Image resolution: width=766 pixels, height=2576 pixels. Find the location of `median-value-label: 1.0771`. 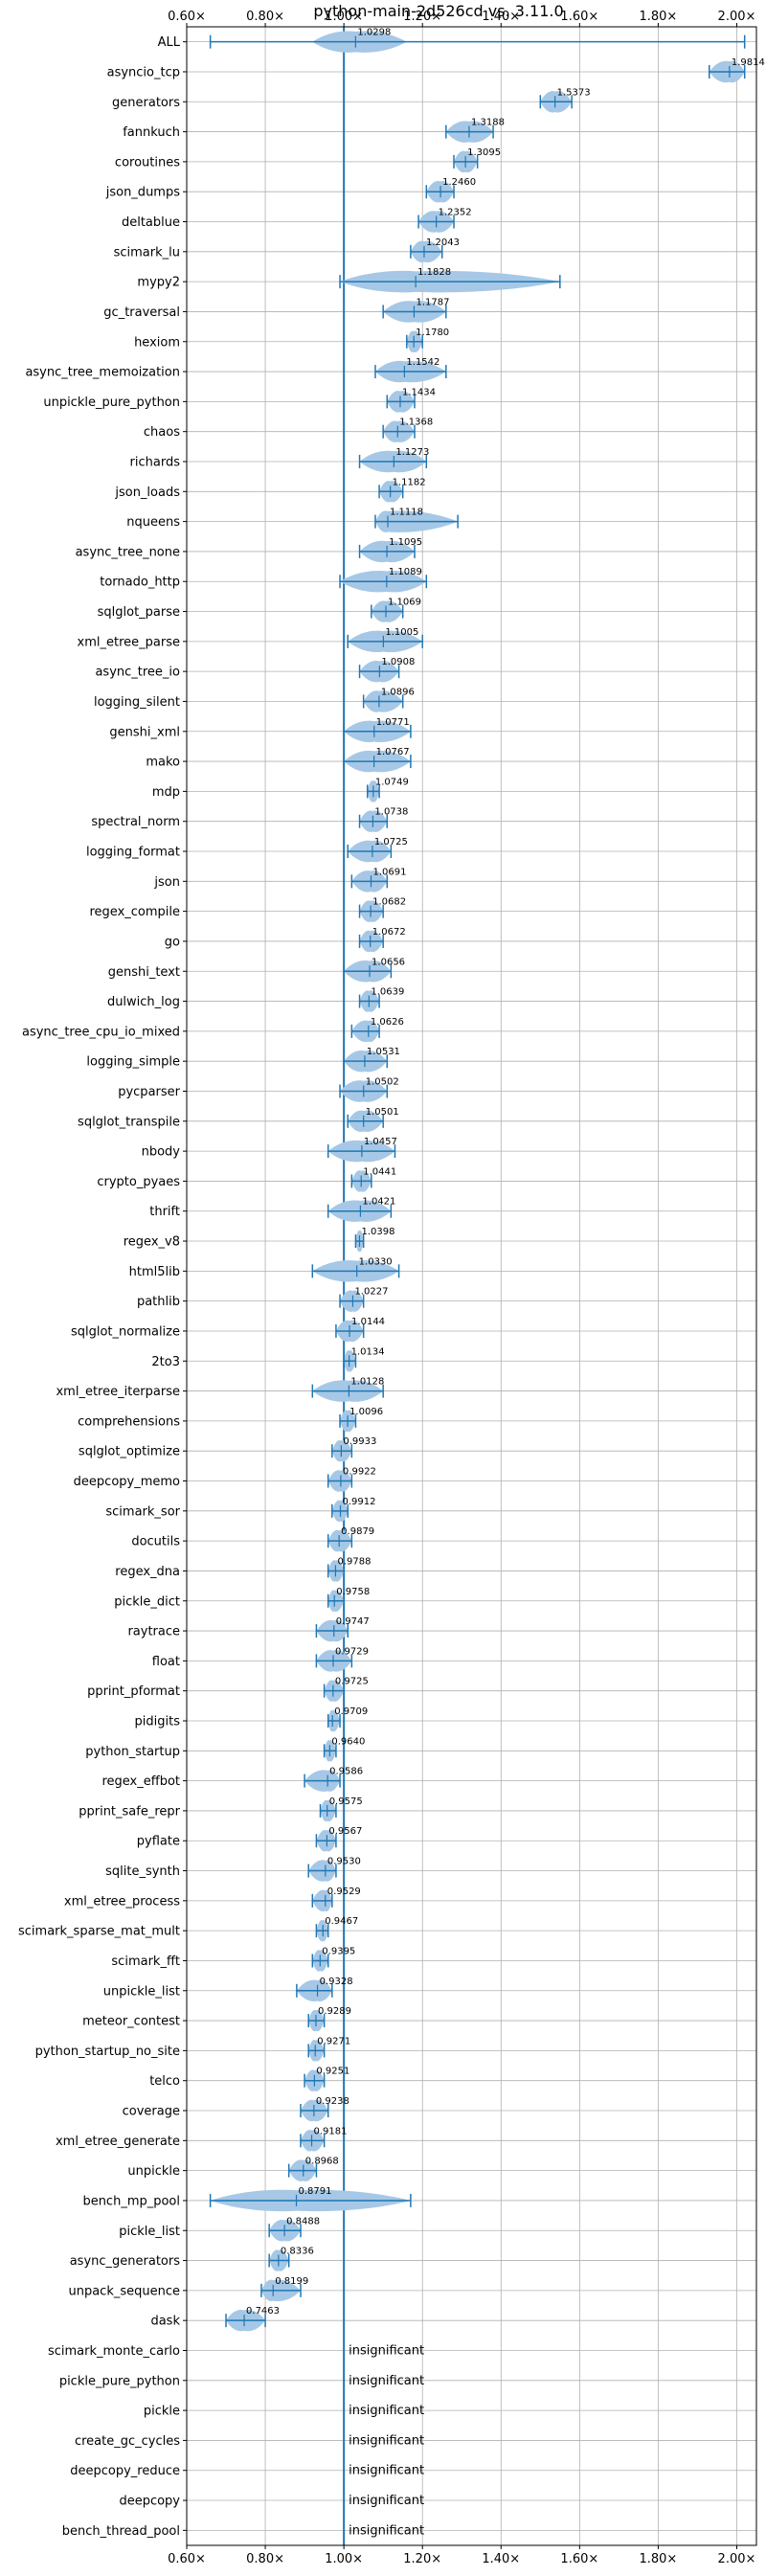

median-value-label: 1.0771 is located at coordinates (393, 722).